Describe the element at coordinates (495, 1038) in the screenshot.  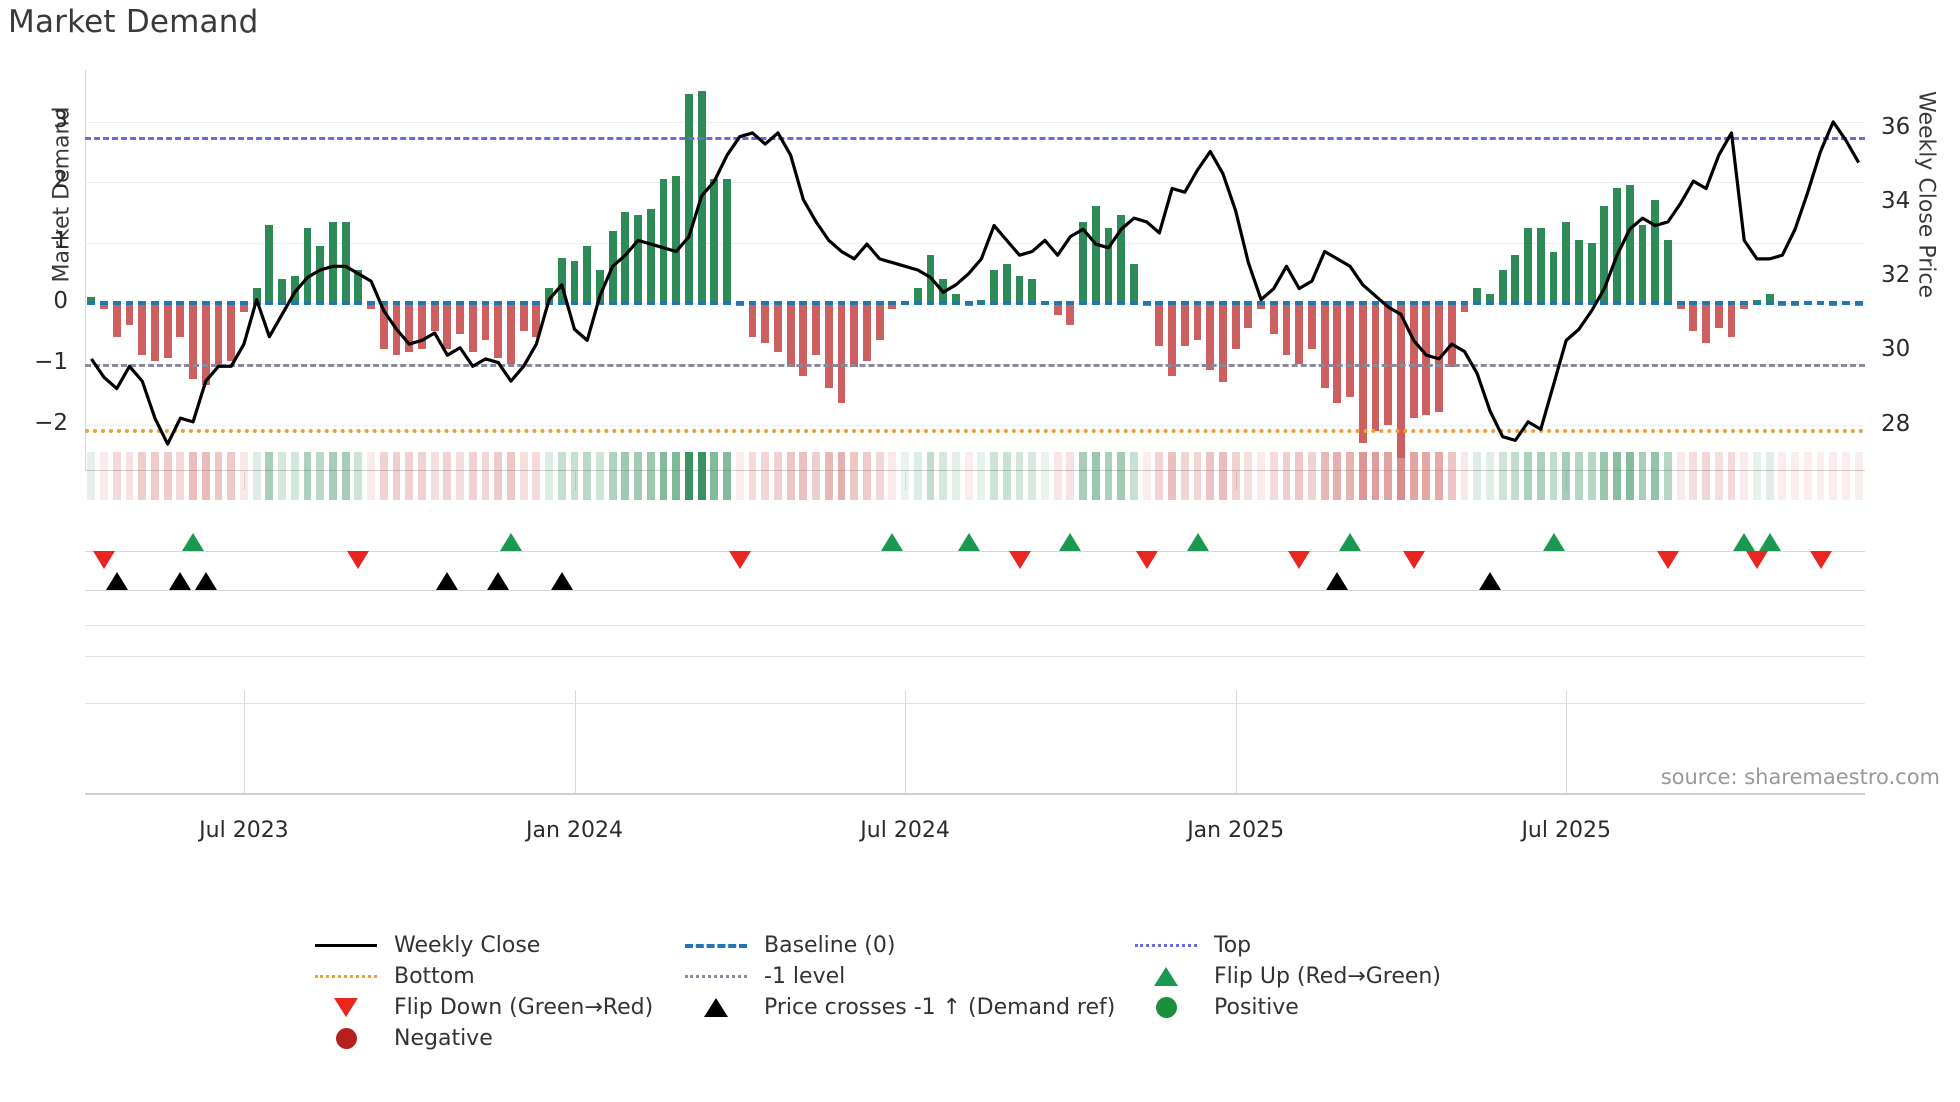
I see `legend-item-negative: Negative` at that location.